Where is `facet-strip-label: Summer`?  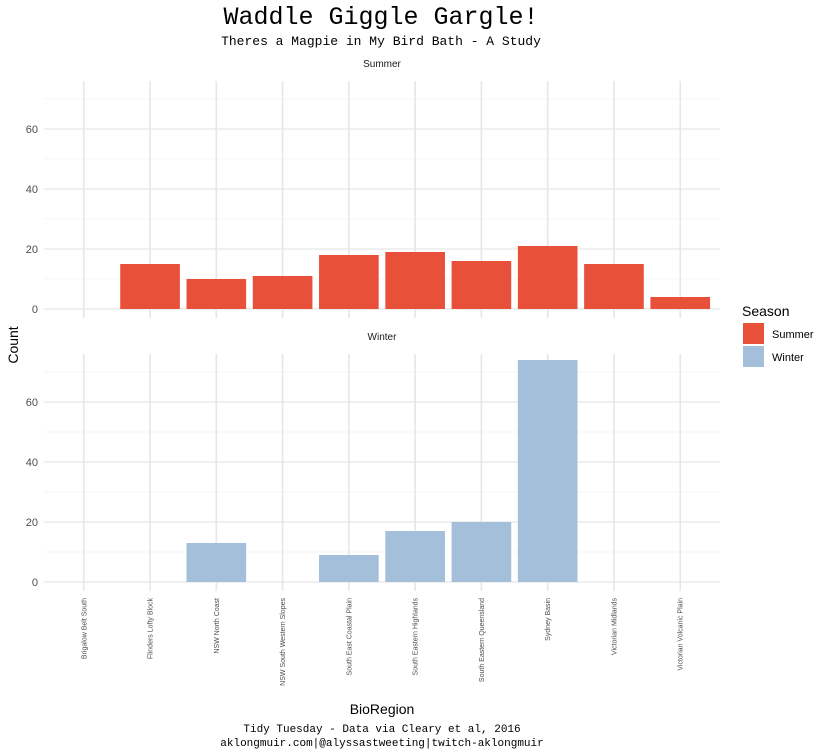
facet-strip-label: Summer is located at coordinates (382, 64).